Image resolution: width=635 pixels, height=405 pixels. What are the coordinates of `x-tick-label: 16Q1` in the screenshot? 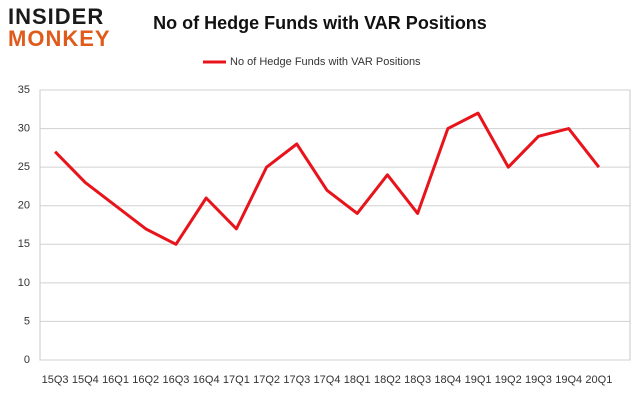 It's located at (115, 380).